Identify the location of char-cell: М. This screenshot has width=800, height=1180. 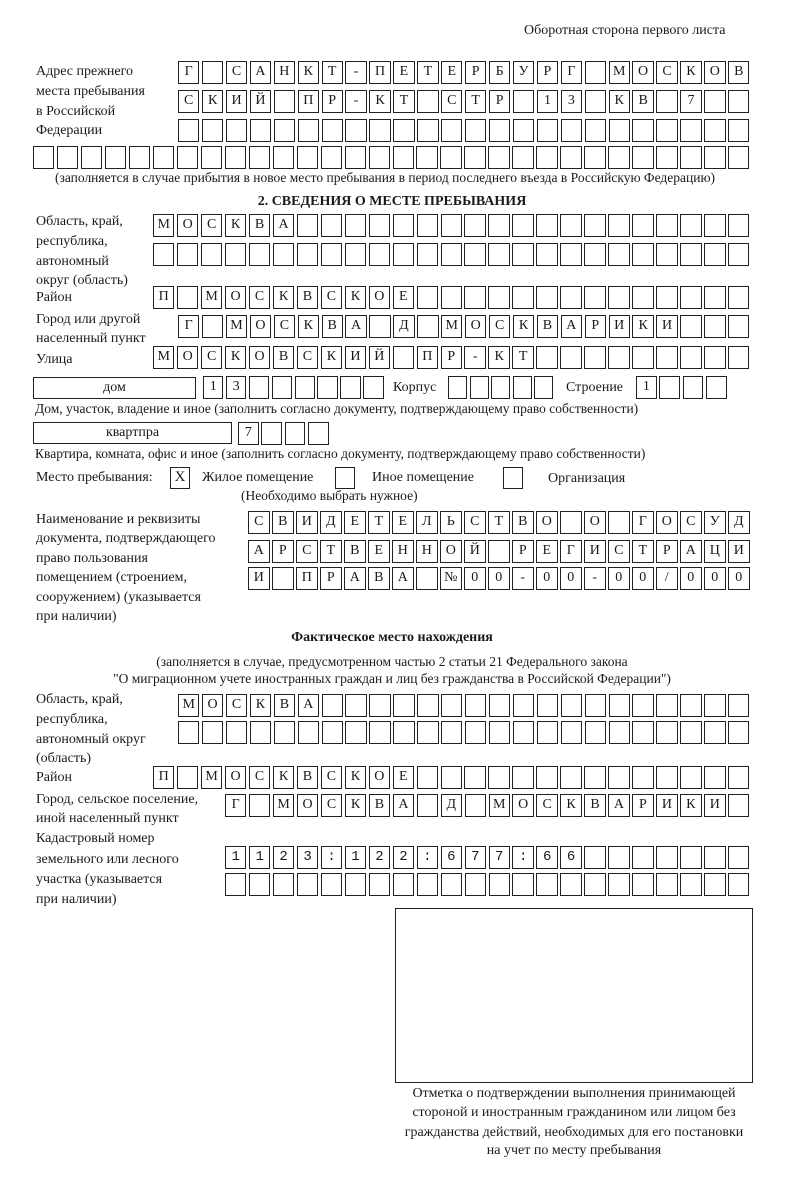
(164, 357).